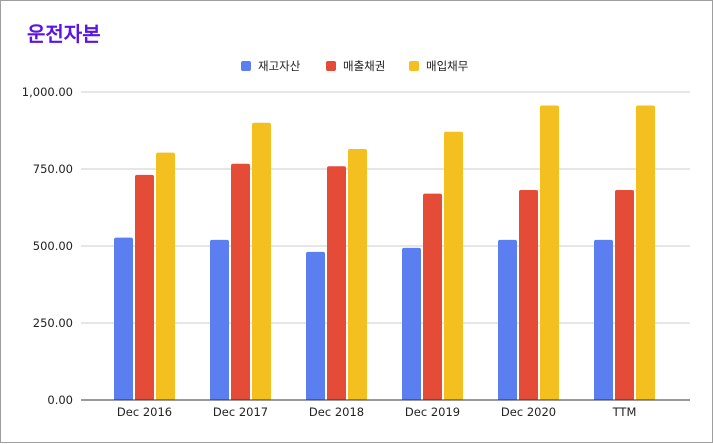  I want to click on y-tick-label: 1,000.00, so click(47, 92).